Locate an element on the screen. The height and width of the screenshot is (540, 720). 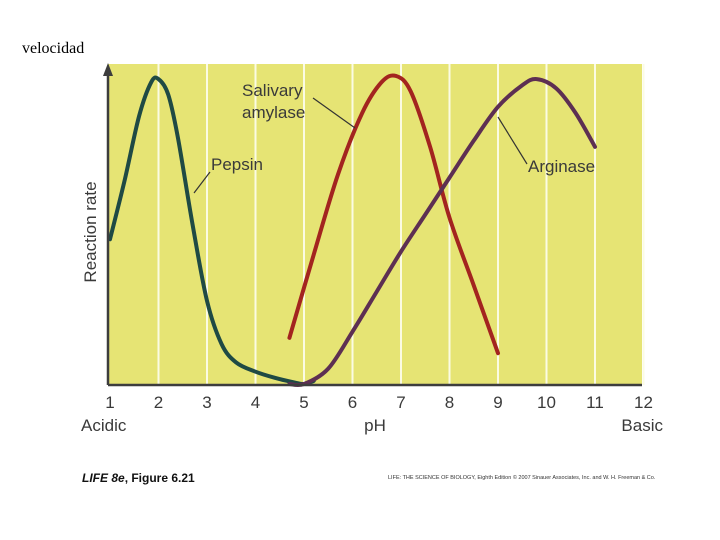
x-tick-label-6: 6 is located at coordinates (352, 402).